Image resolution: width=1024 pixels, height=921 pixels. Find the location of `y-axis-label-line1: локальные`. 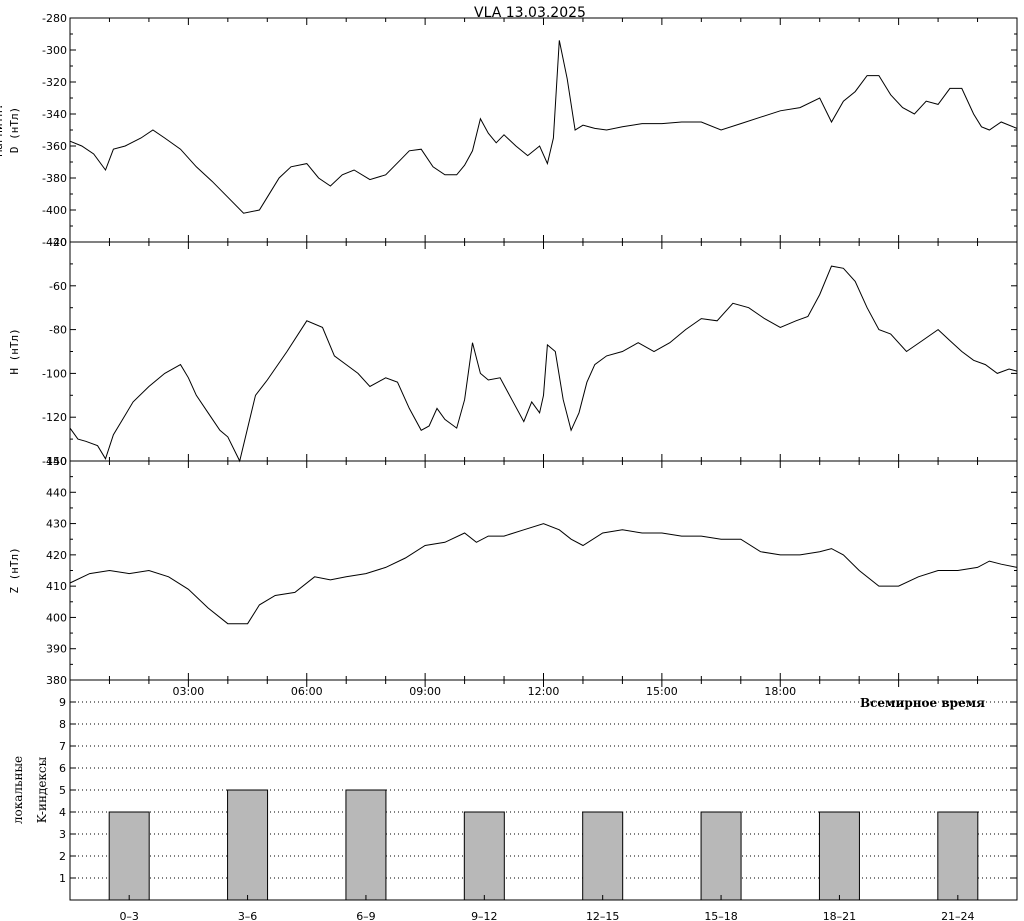

y-axis-label-line1: локальные is located at coordinates (18, 790).